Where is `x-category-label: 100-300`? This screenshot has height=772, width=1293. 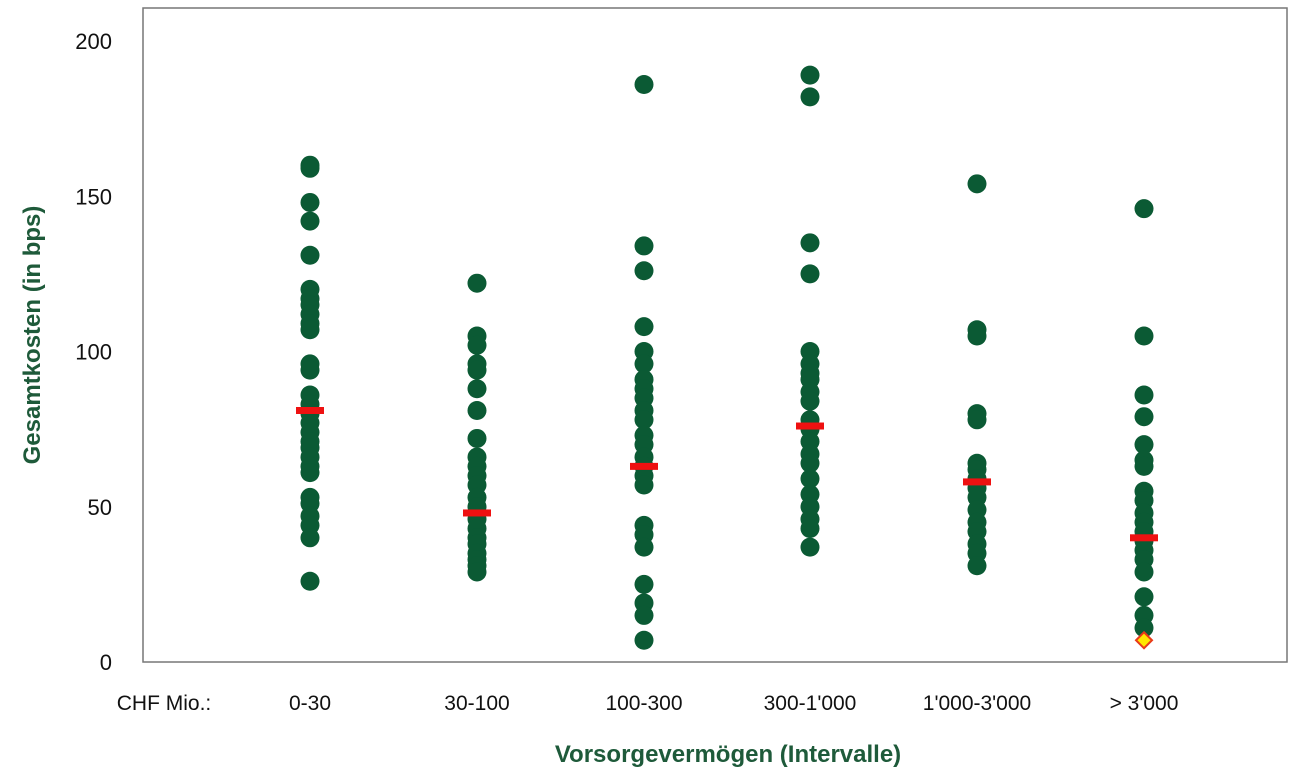
x-category-label: 100-300 is located at coordinates (643, 703).